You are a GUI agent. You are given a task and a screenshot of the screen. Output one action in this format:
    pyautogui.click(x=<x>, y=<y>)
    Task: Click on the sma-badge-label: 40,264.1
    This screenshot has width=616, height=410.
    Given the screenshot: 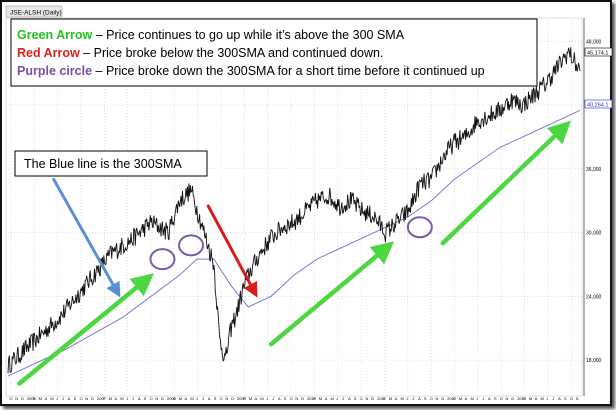 What is the action you would take?
    pyautogui.click(x=597, y=106)
    